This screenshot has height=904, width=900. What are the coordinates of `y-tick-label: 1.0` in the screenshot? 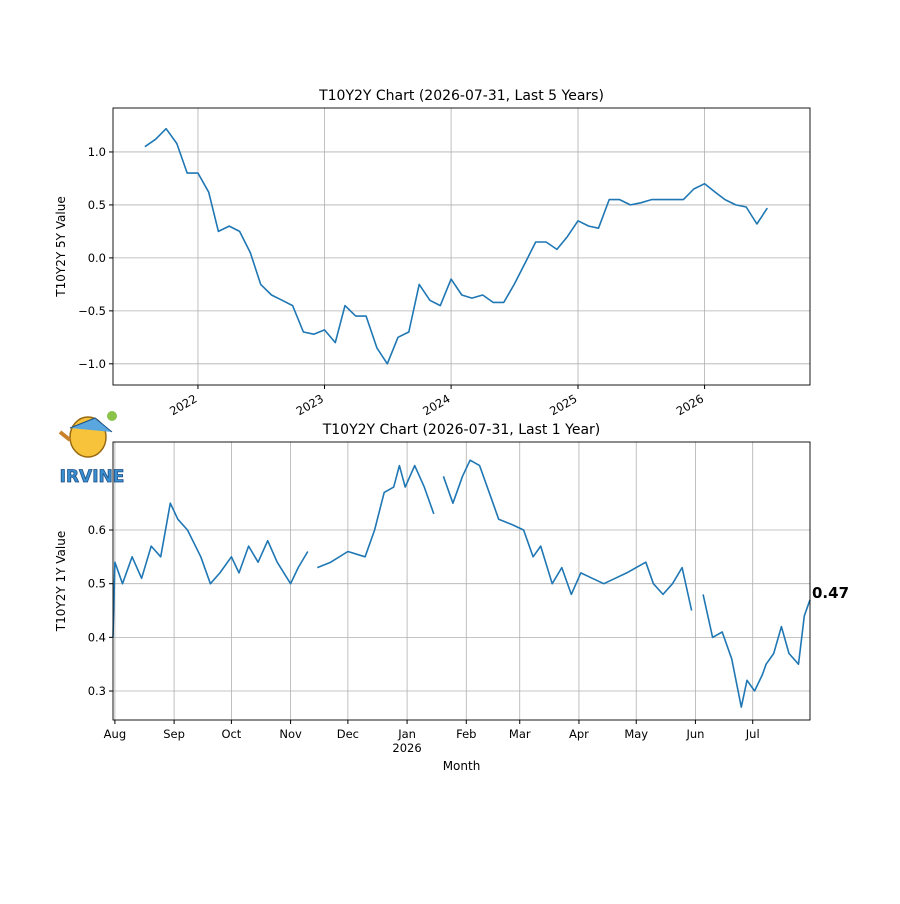 It's located at (97, 152).